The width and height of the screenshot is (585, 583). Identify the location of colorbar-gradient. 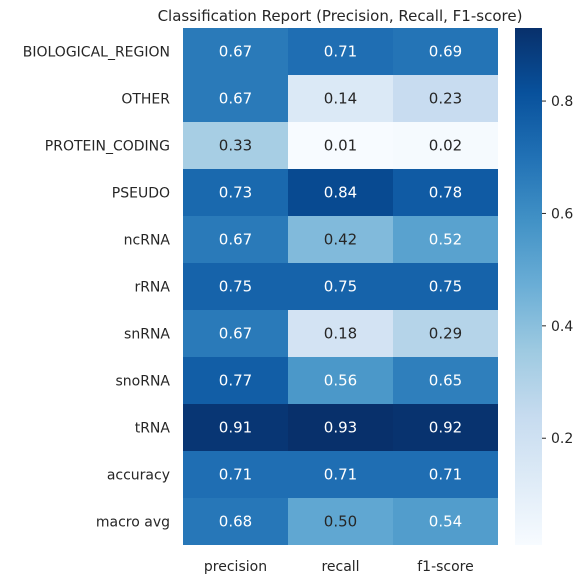
(528, 286).